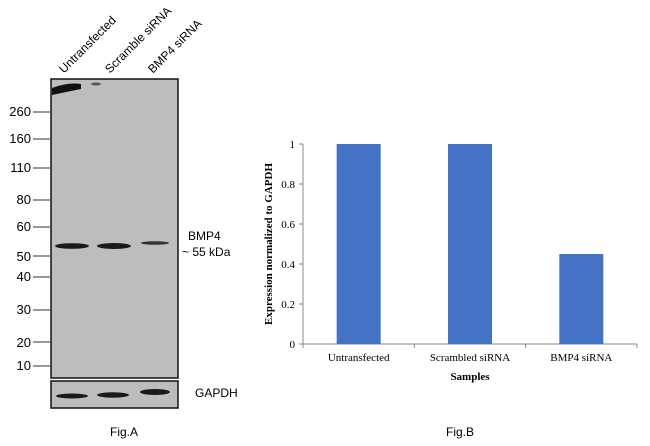 The image size is (650, 446). What do you see at coordinates (23, 365) in the screenshot?
I see `mw-marker: 10` at bounding box center [23, 365].